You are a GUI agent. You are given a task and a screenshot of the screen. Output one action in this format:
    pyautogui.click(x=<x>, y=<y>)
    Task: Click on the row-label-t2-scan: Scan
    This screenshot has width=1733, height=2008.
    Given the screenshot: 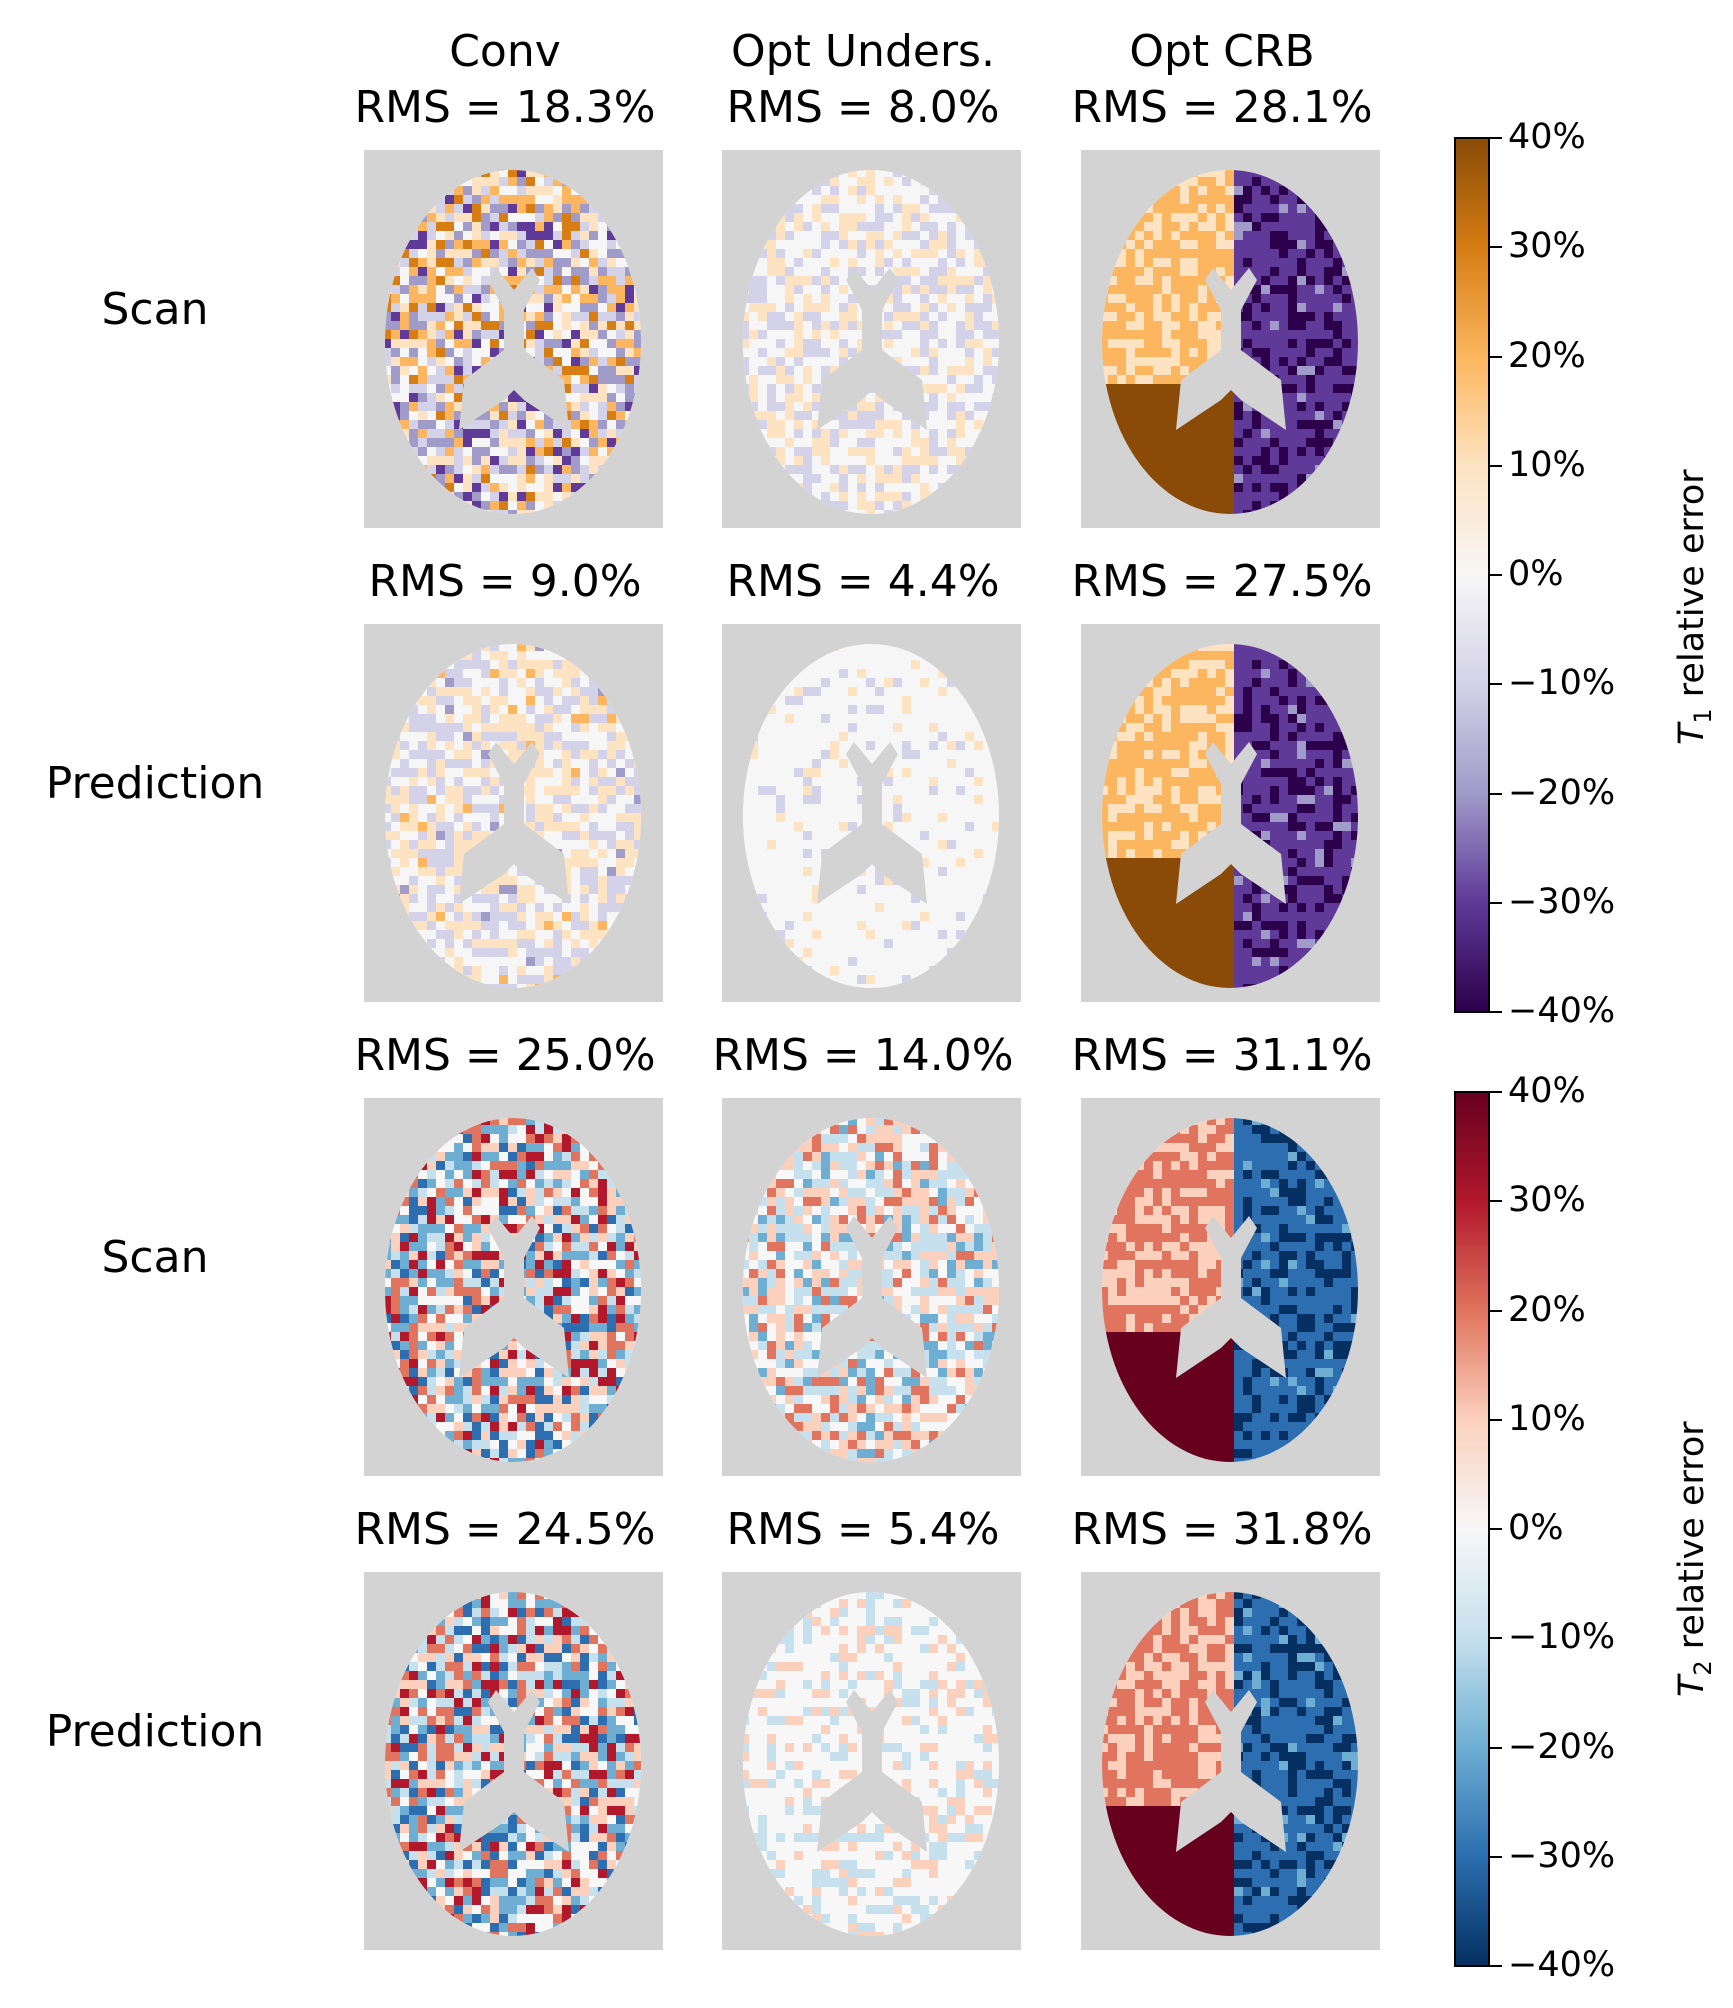 What is the action you would take?
    pyautogui.click(x=155, y=1257)
    